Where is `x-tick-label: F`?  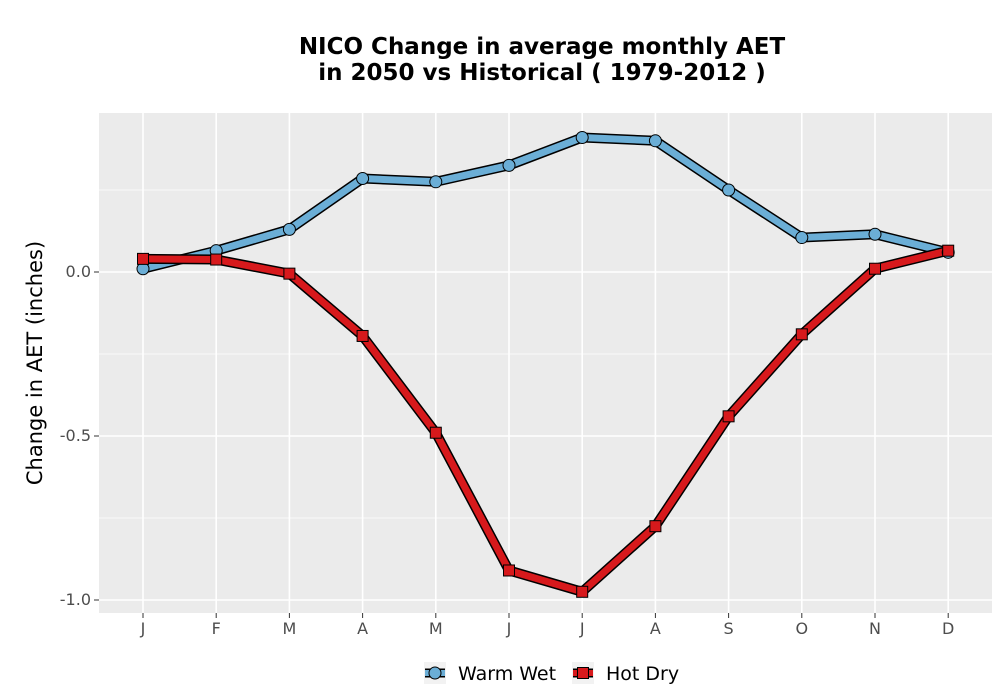
x-tick-label: F is located at coordinates (216, 628).